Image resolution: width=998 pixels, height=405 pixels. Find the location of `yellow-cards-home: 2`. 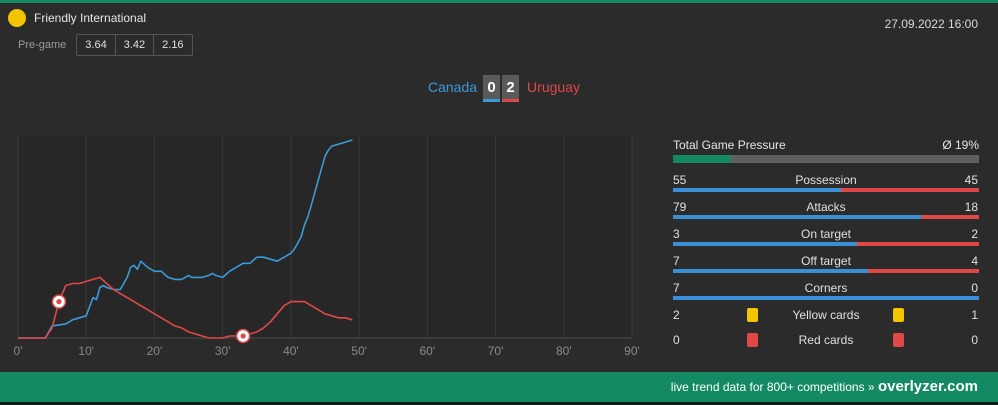

yellow-cards-home: 2 is located at coordinates (676, 315).